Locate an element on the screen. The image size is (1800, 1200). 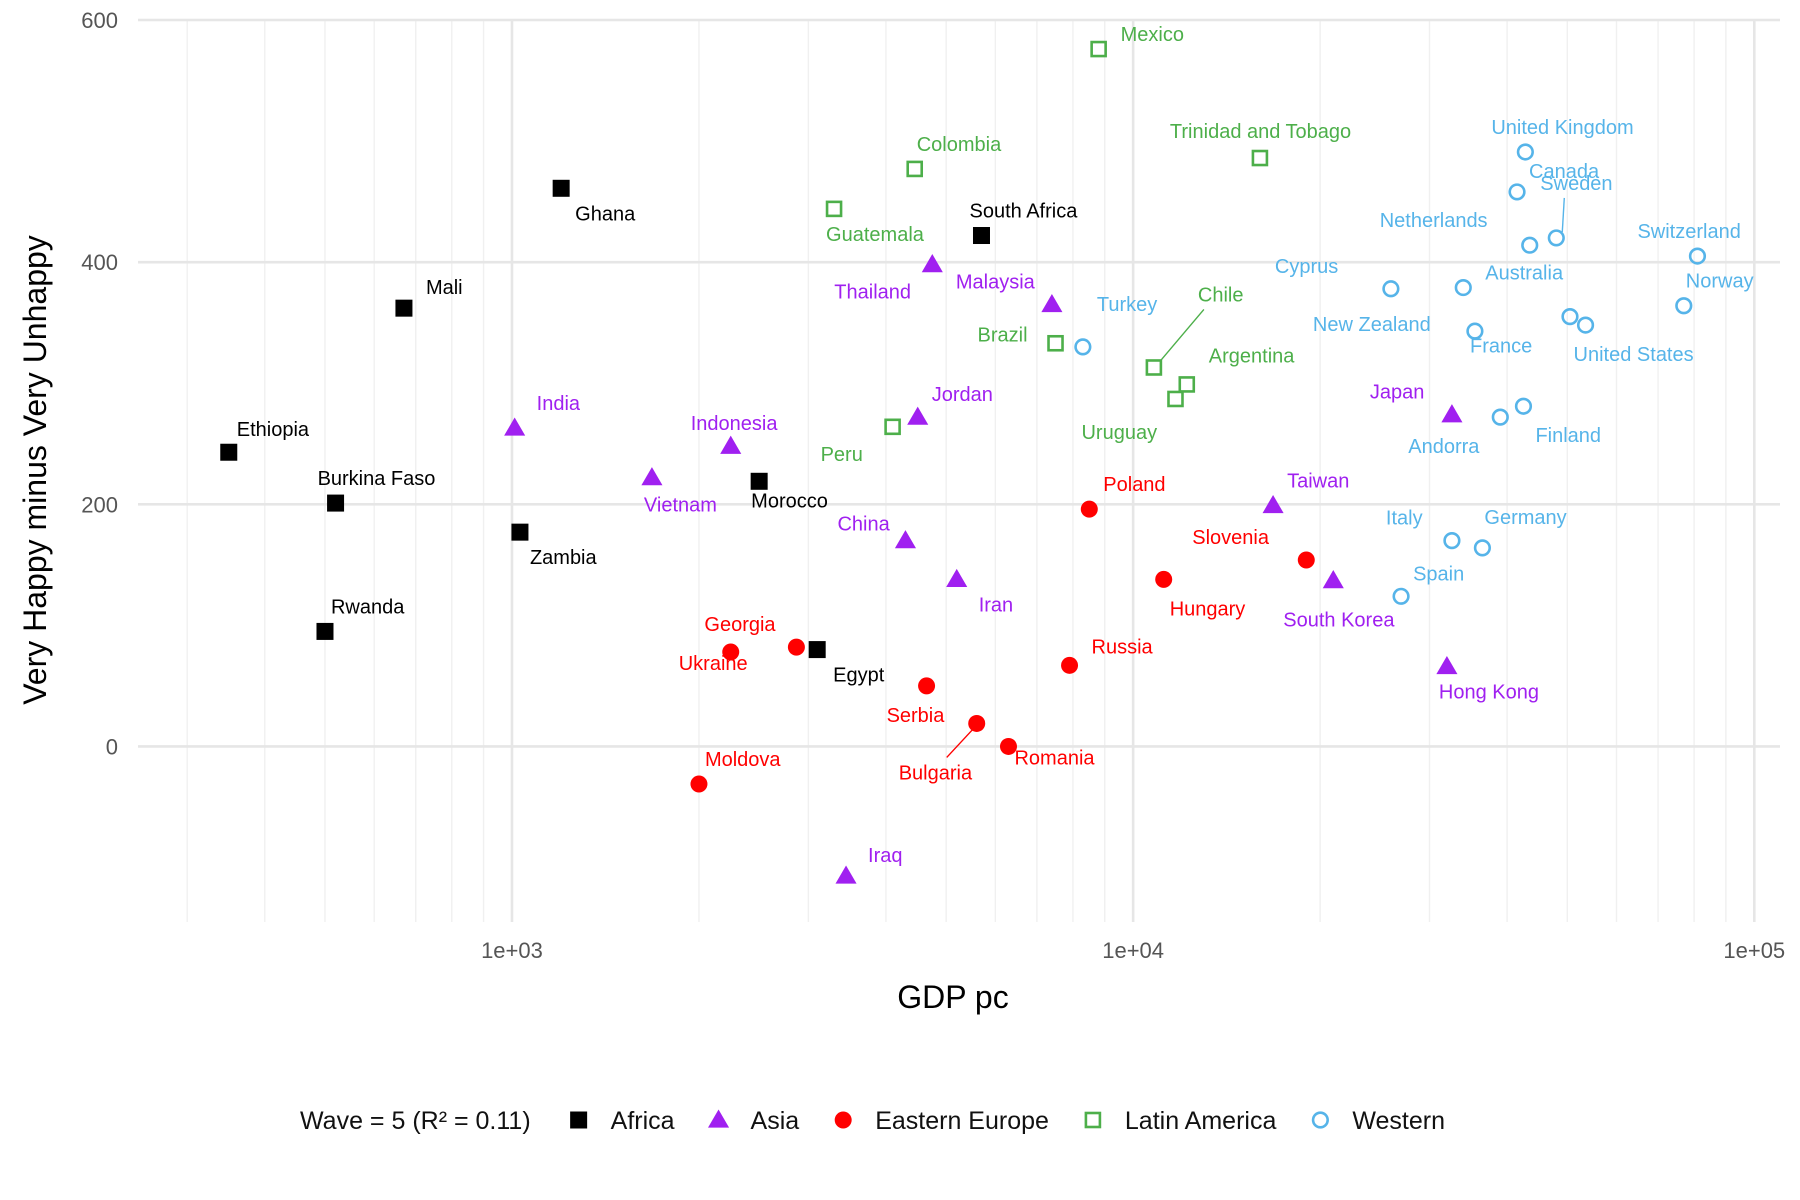
data-point-chile is located at coordinates (1154, 367).